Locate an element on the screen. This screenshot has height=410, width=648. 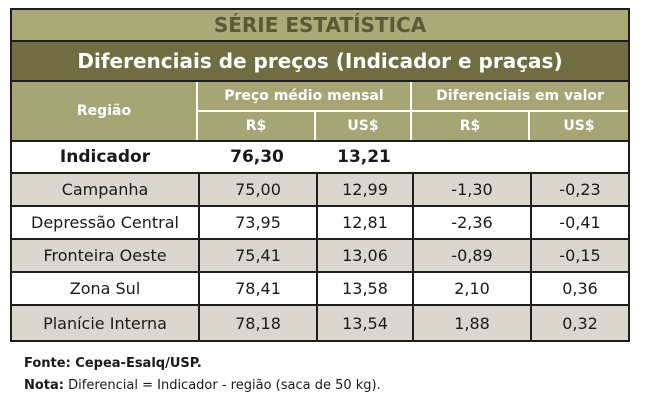
diff-rs-cell: -2,36 is located at coordinates (472, 222).